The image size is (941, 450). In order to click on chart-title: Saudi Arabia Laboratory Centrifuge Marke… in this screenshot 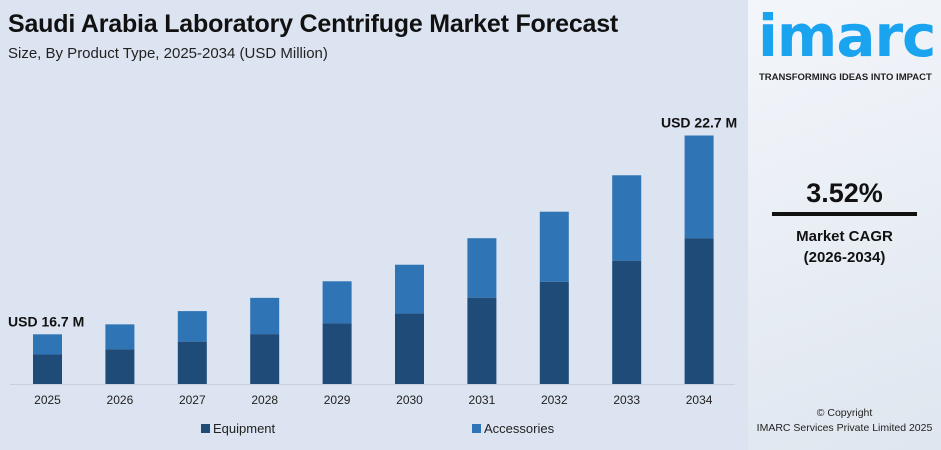, I will do `click(313, 24)`.